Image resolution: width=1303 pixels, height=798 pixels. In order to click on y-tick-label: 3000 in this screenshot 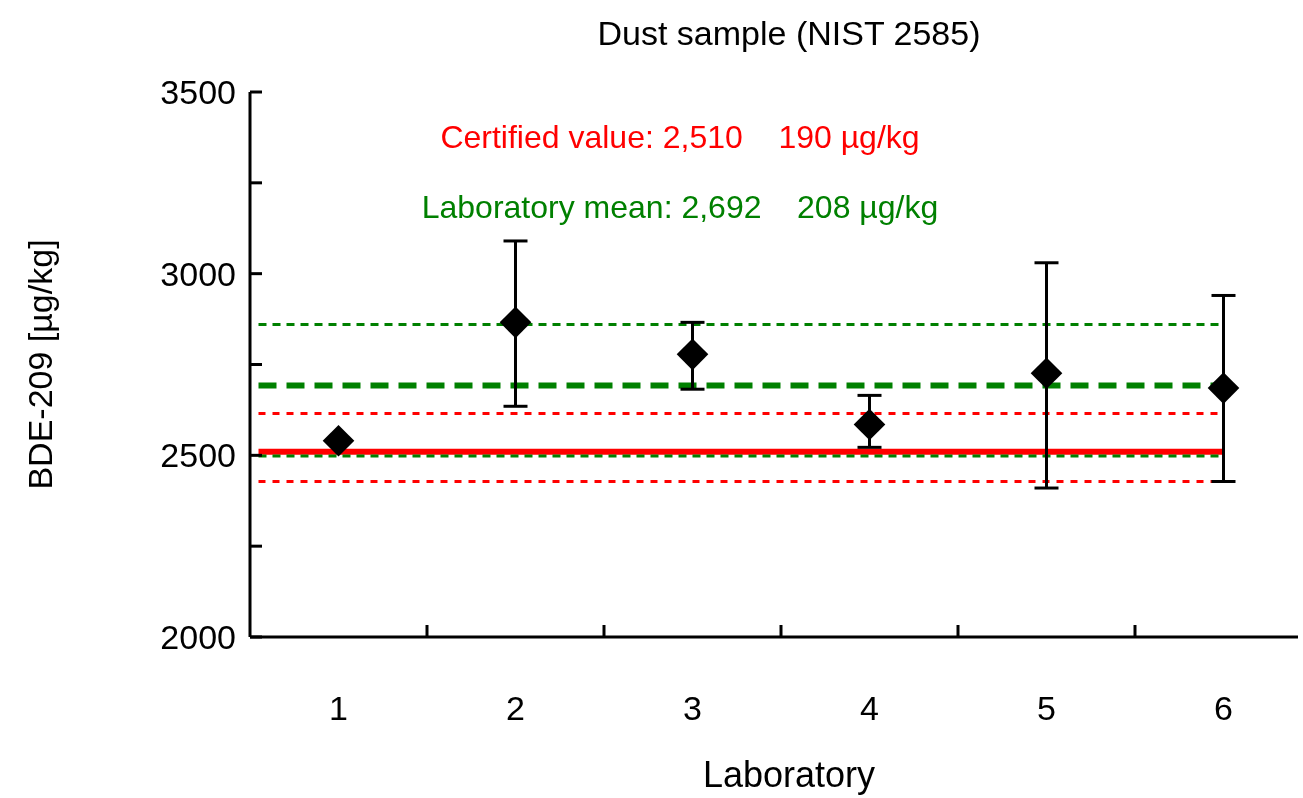, I will do `click(198, 273)`.